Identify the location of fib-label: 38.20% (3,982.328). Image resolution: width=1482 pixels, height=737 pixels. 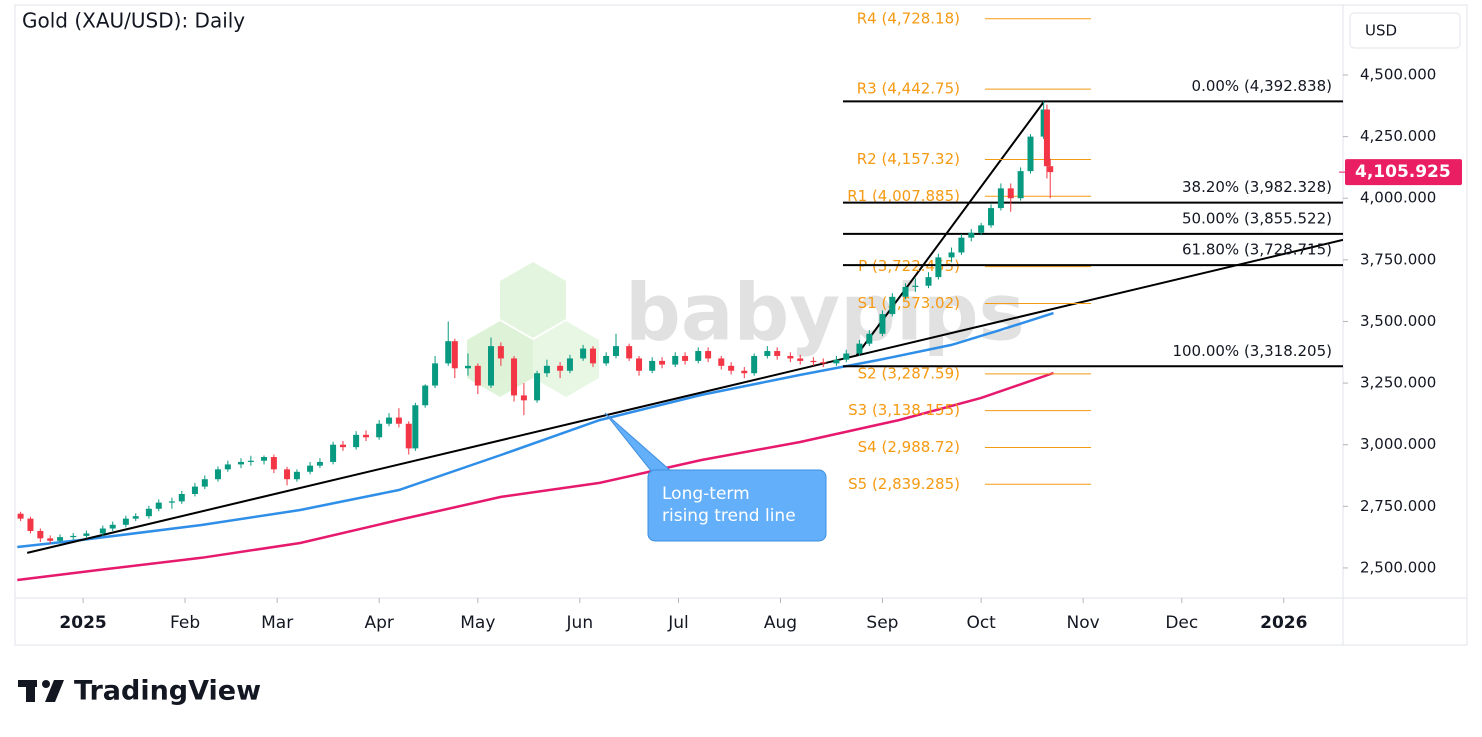
(1257, 187).